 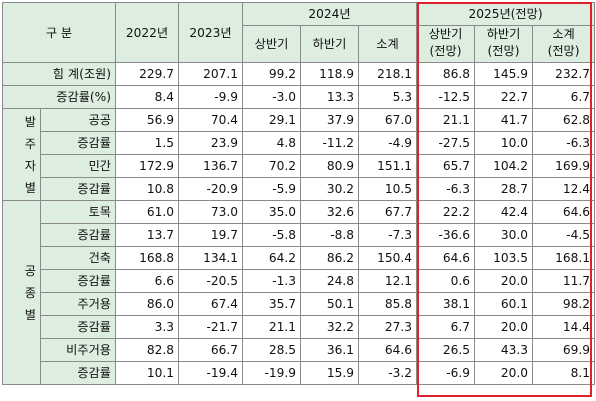 What do you see at coordinates (564, 350) in the screenshot?
I see `cell-value: 69.9` at bounding box center [564, 350].